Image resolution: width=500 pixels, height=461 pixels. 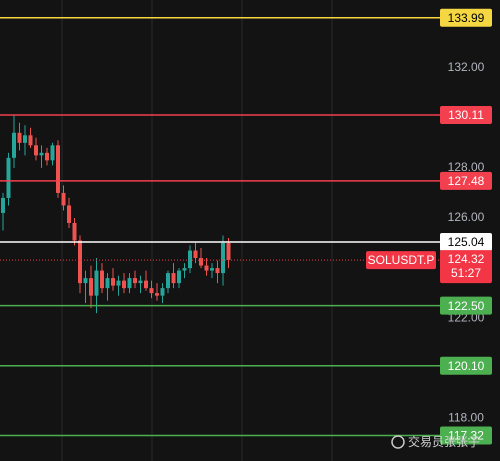 I want to click on price-label: 127.48, so click(x=466, y=181).